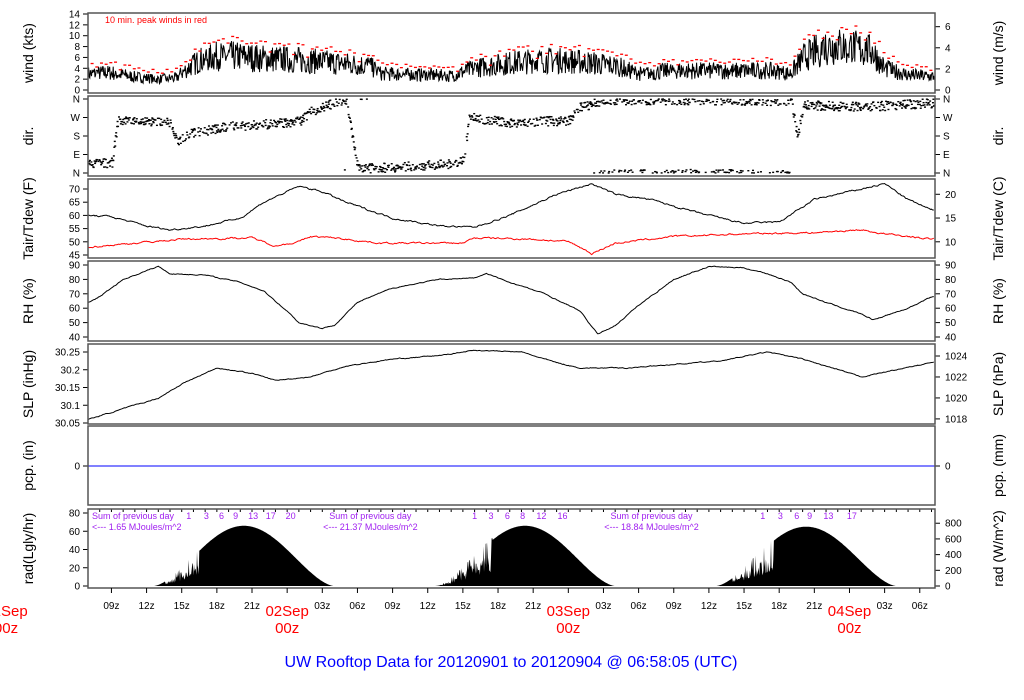 The height and width of the screenshot is (700, 1024). Describe the element at coordinates (533, 606) in the screenshot. I see `x-tick-label: 21z` at that location.